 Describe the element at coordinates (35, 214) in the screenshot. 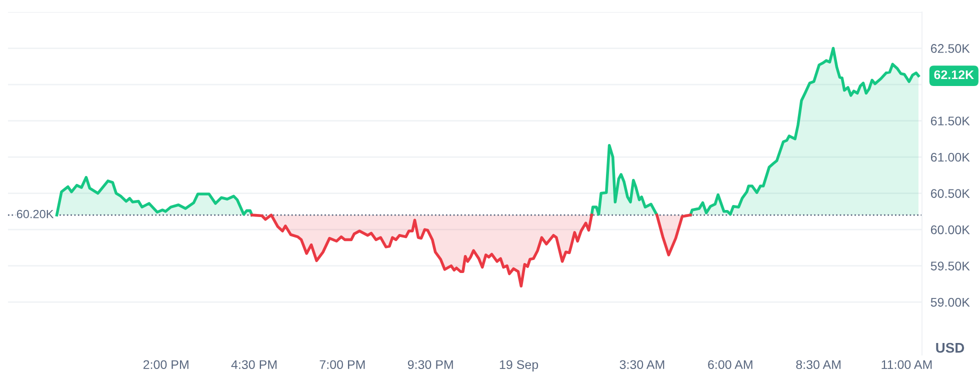

I see `ref-line-label: 60.20K` at that location.